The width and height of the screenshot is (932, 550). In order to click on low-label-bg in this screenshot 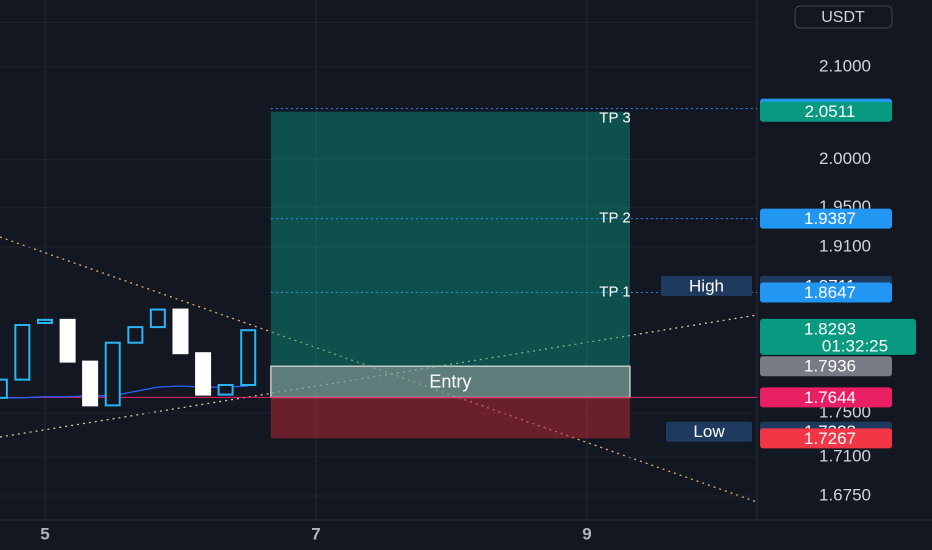, I will do `click(709, 431)`.